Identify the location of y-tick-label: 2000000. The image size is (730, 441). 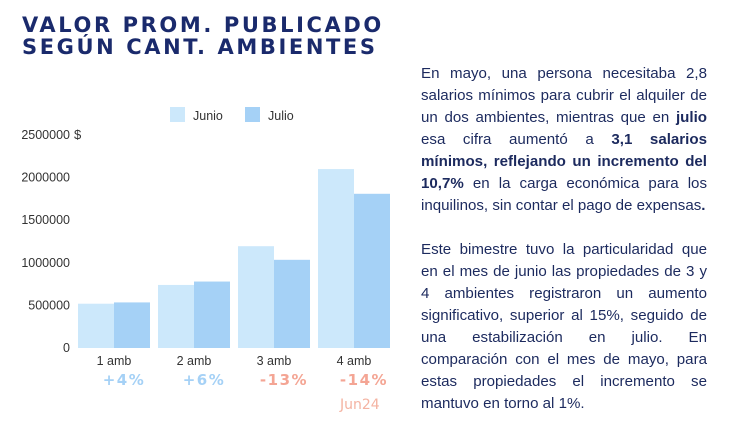
(45, 178).